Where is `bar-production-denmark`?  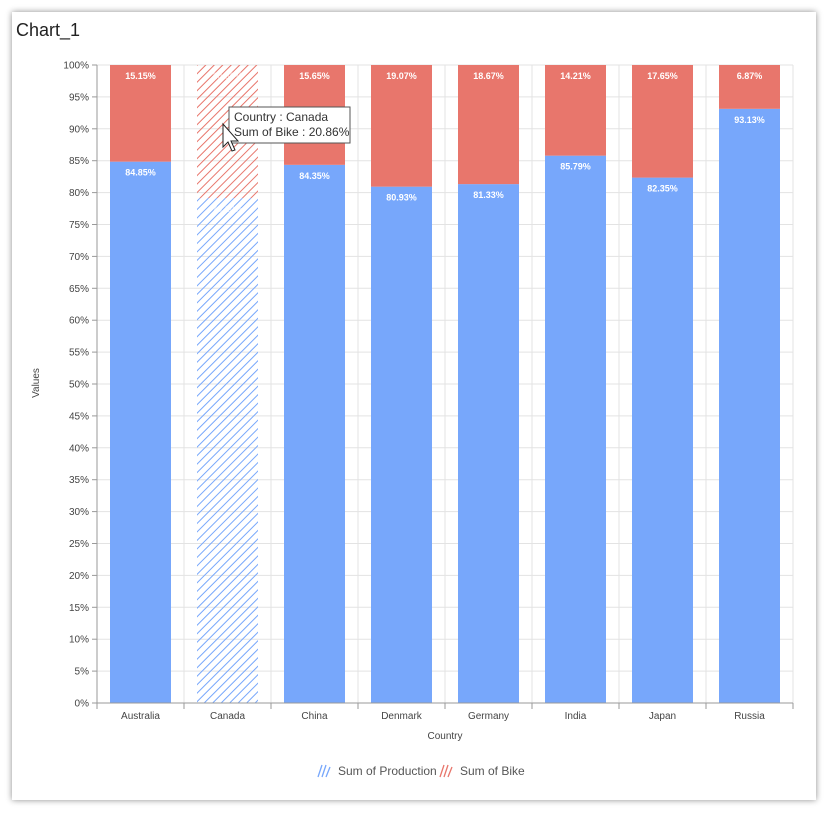
bar-production-denmark is located at coordinates (401, 444).